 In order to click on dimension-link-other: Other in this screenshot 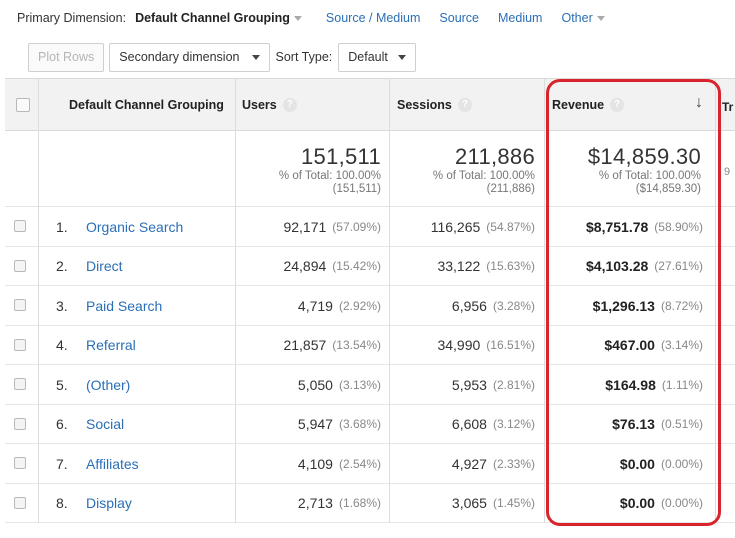, I will do `click(583, 18)`.